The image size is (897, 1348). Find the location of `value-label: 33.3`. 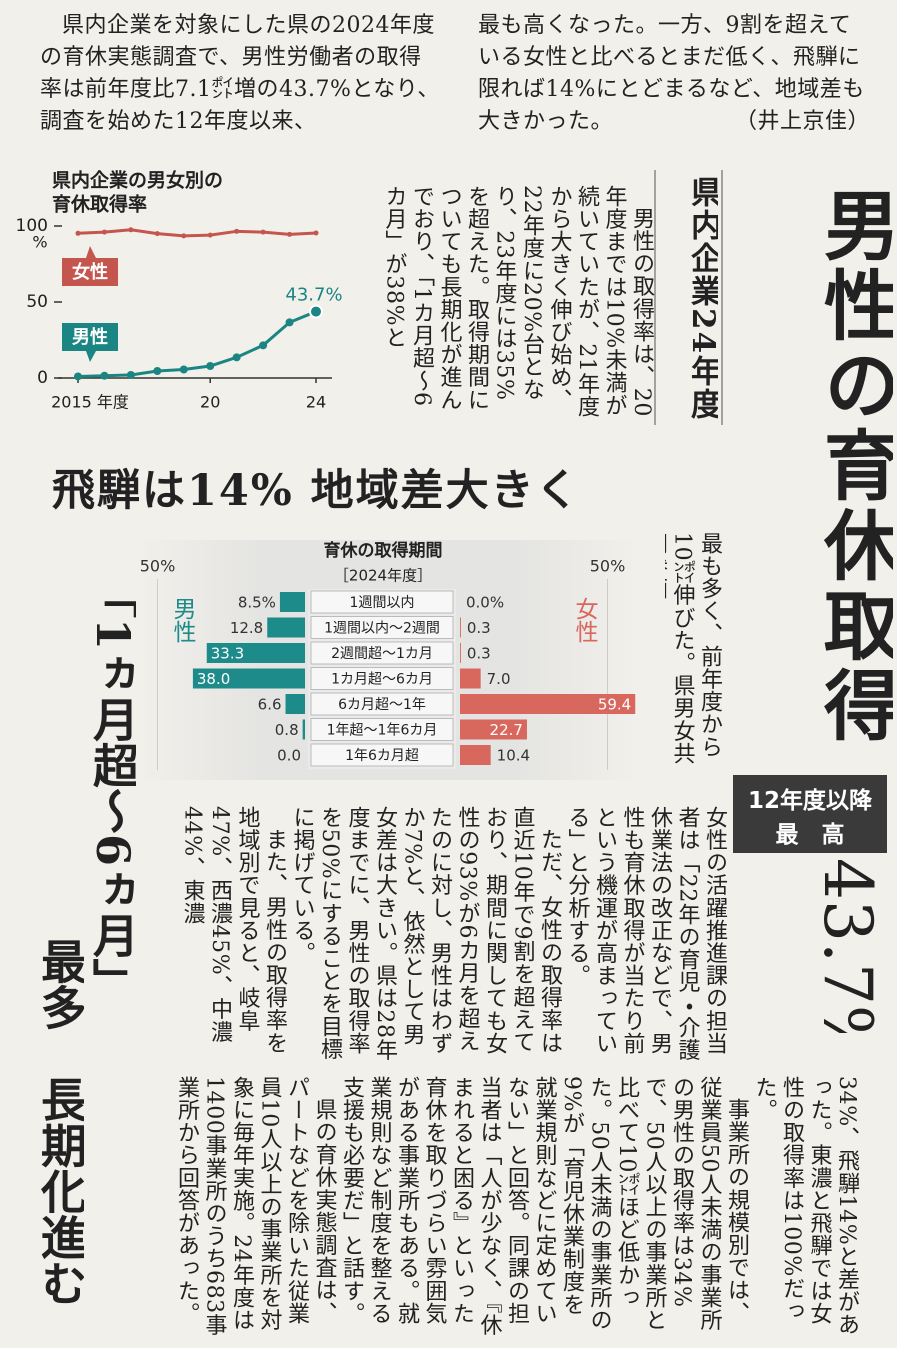

value-label: 33.3 is located at coordinates (227, 654).